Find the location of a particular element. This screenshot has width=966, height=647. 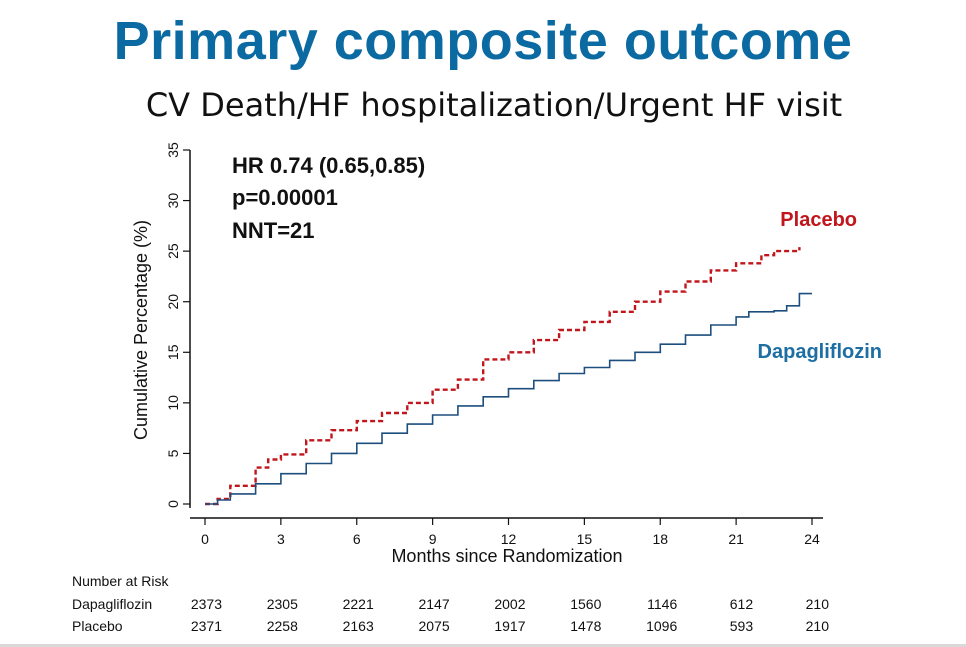

risk-cell: 2258 is located at coordinates (282, 626).